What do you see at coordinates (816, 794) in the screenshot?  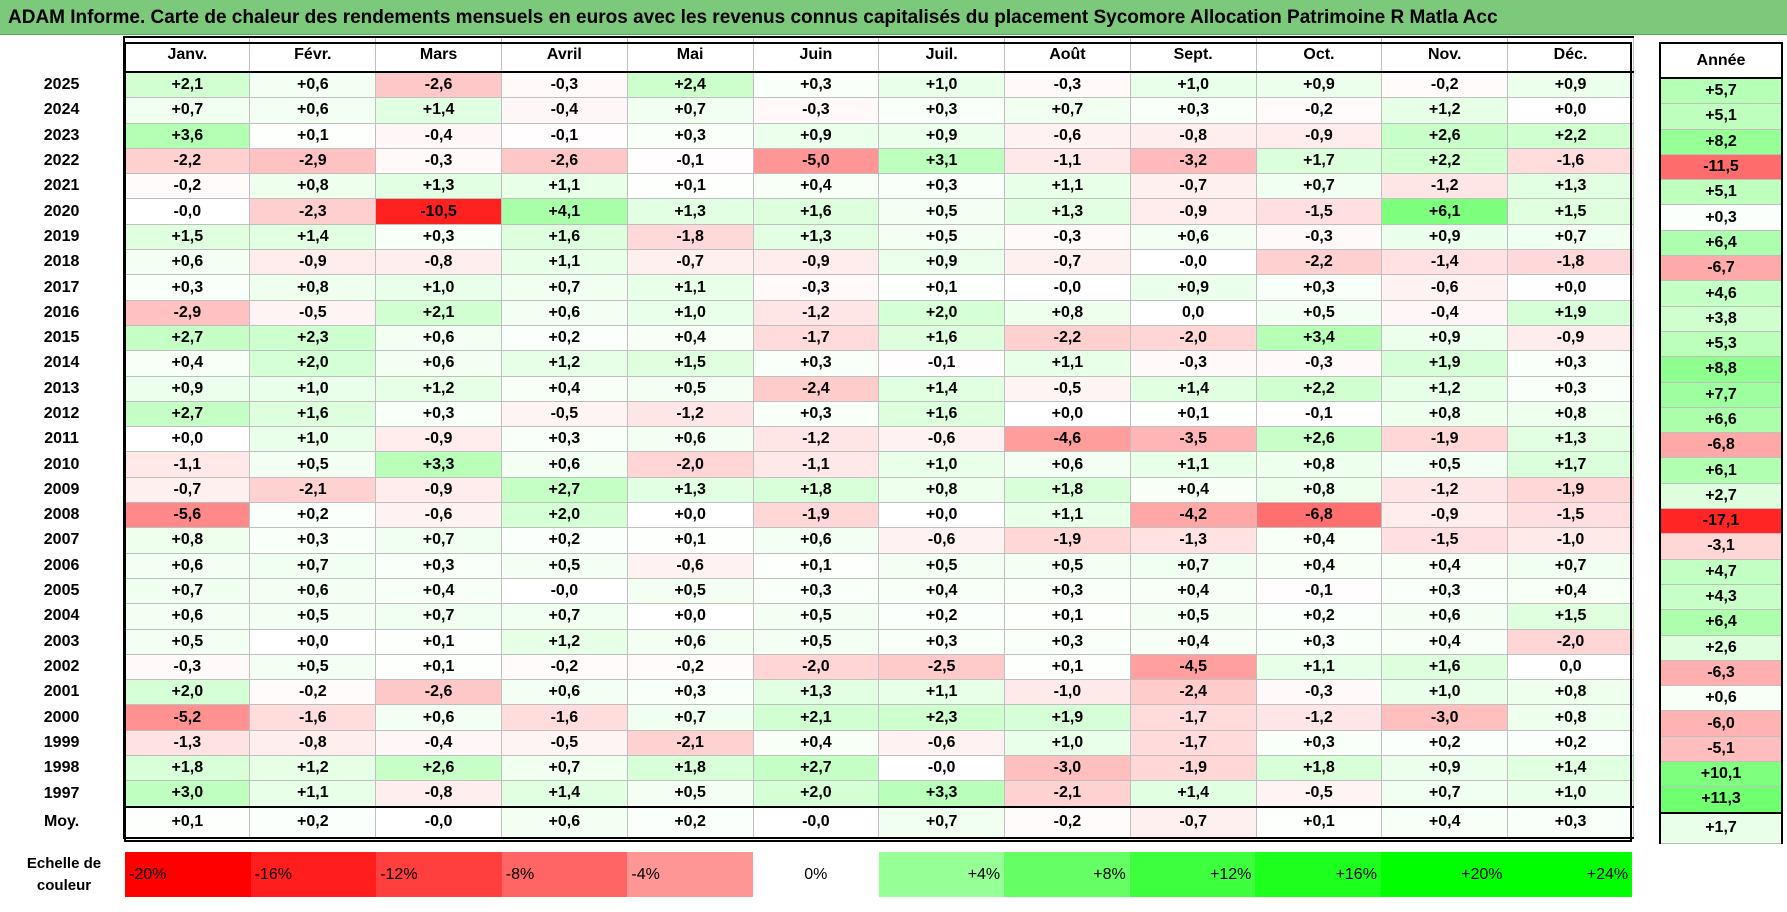 I see `heatmap-cell: +2,0` at bounding box center [816, 794].